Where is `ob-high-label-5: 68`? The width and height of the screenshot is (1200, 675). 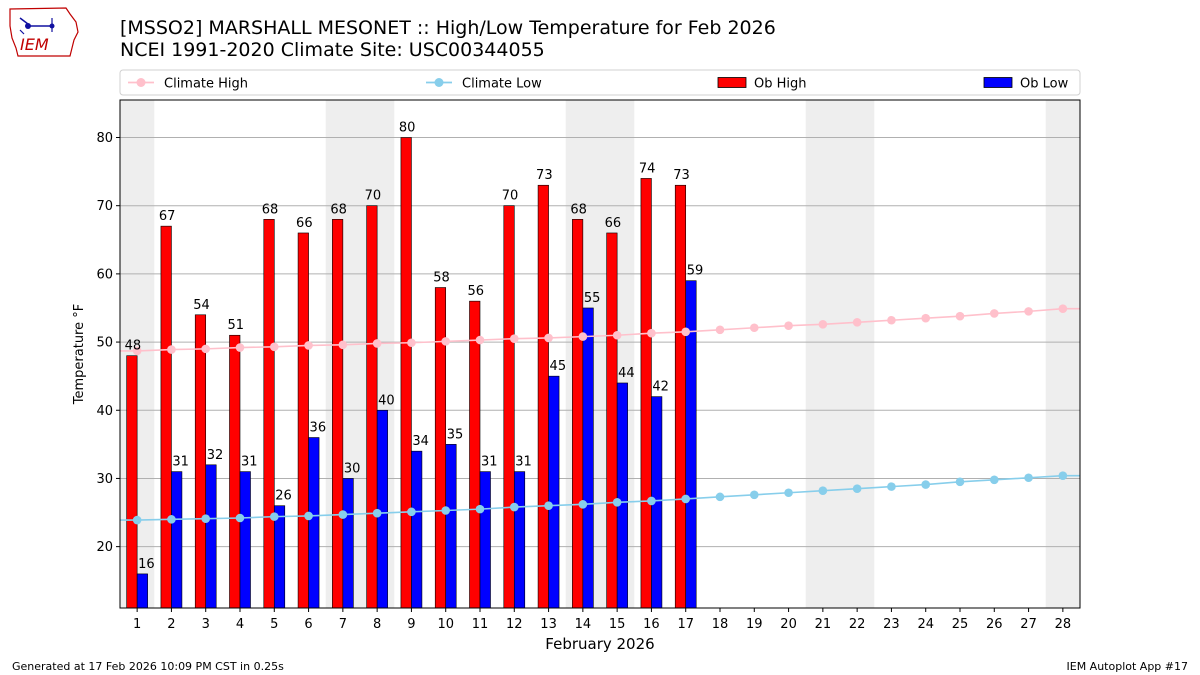
ob-high-label-5: 68 is located at coordinates (270, 209).